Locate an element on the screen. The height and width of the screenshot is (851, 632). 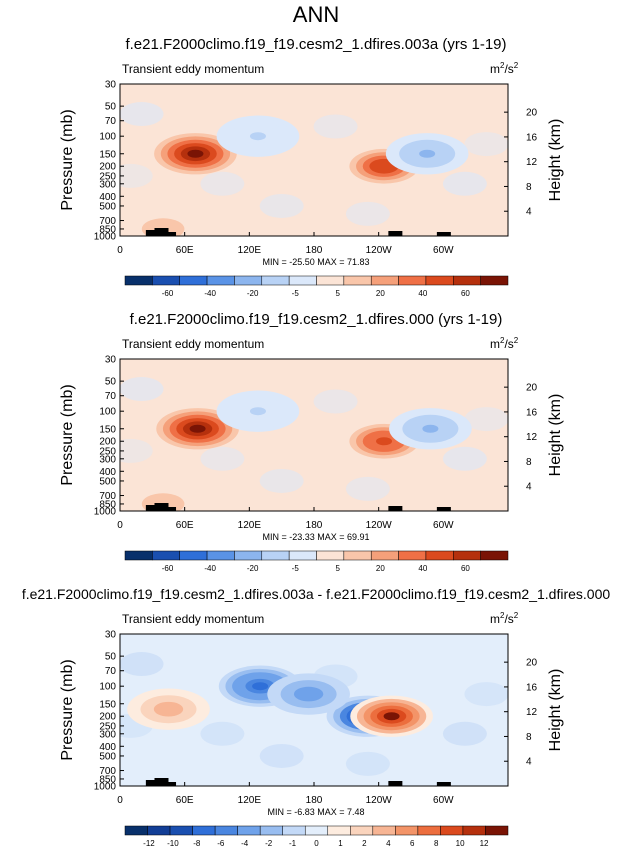
colorbar-label: 6 is located at coordinates (412, 843).